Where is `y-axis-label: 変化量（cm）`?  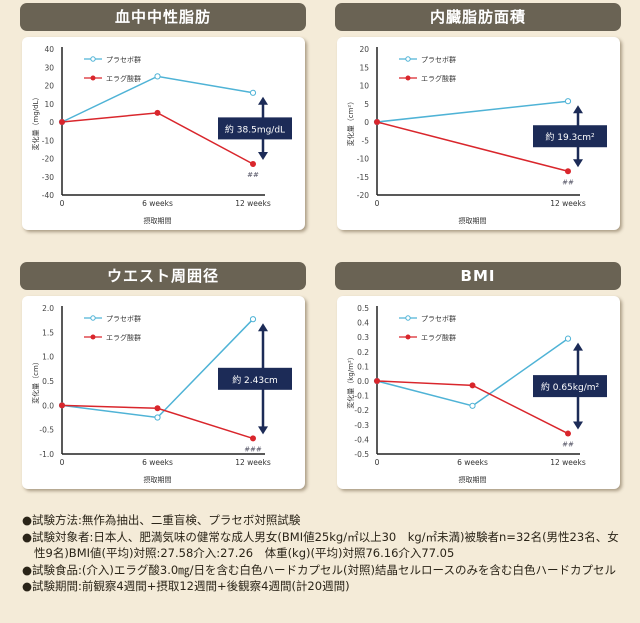
y-axis-label: 変化量（cm） is located at coordinates (35, 381).